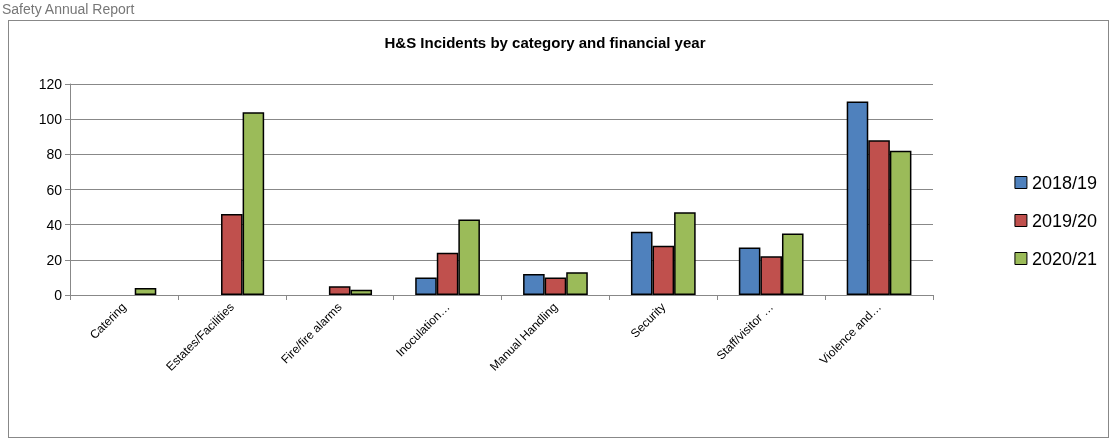 This screenshot has height=441, width=1116. Describe the element at coordinates (54, 224) in the screenshot. I see `y-tick-label: 40` at that location.